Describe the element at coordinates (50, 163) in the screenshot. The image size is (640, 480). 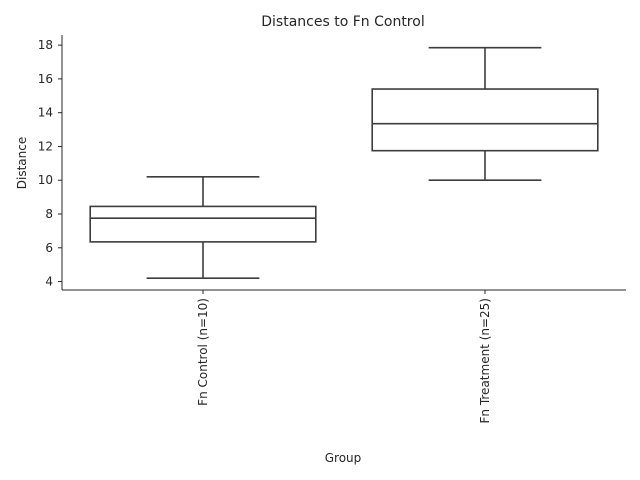
I see `y-axis-ticks: 4 6 8 10 12 14 16 18` at that location.